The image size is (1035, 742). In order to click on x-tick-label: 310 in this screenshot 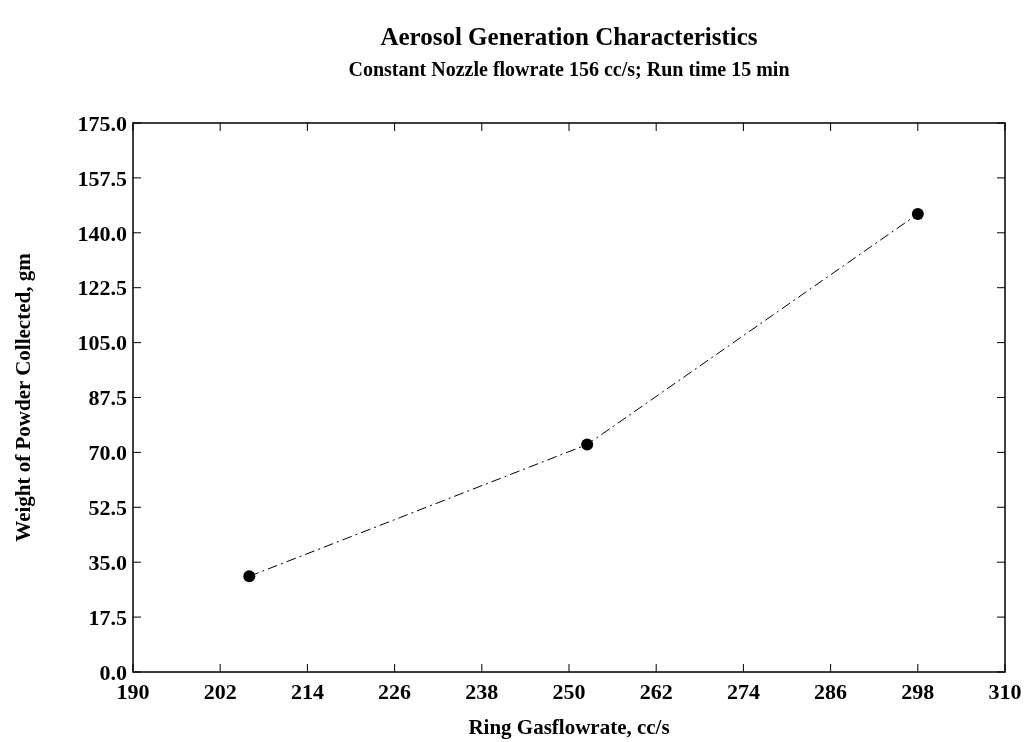, I will do `click(1005, 691)`.